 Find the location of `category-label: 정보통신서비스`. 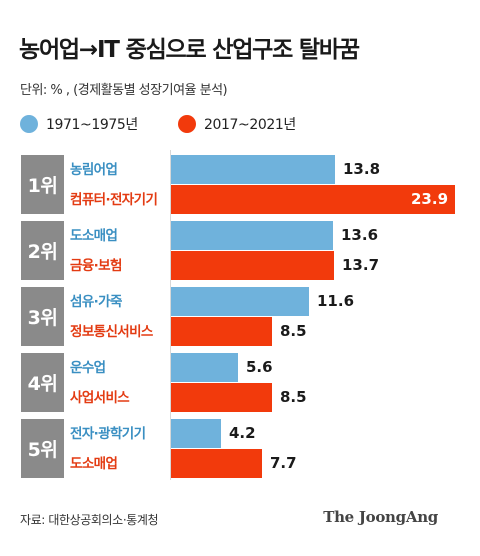

category-label: 정보통신서비스 is located at coordinates (111, 332).